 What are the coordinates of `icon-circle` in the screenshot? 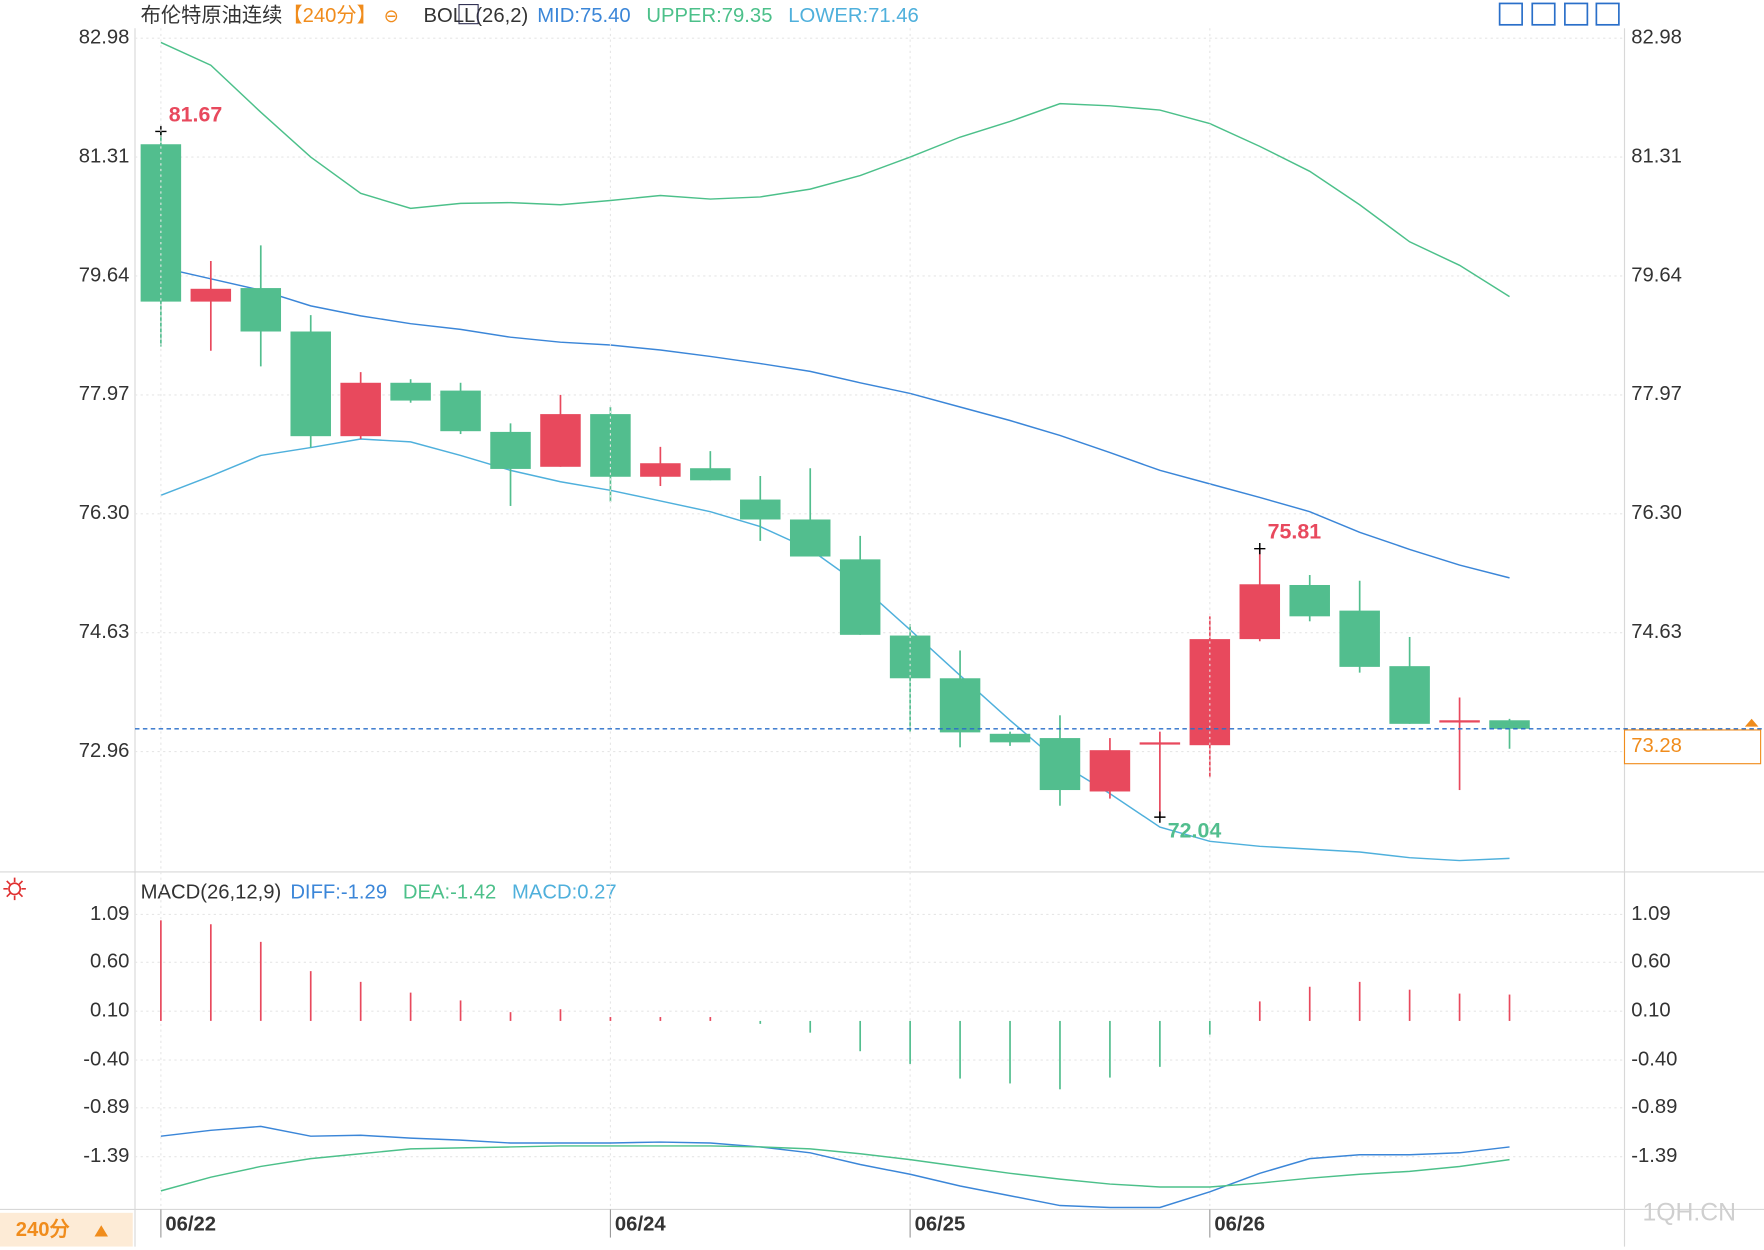 It's located at (15, 889).